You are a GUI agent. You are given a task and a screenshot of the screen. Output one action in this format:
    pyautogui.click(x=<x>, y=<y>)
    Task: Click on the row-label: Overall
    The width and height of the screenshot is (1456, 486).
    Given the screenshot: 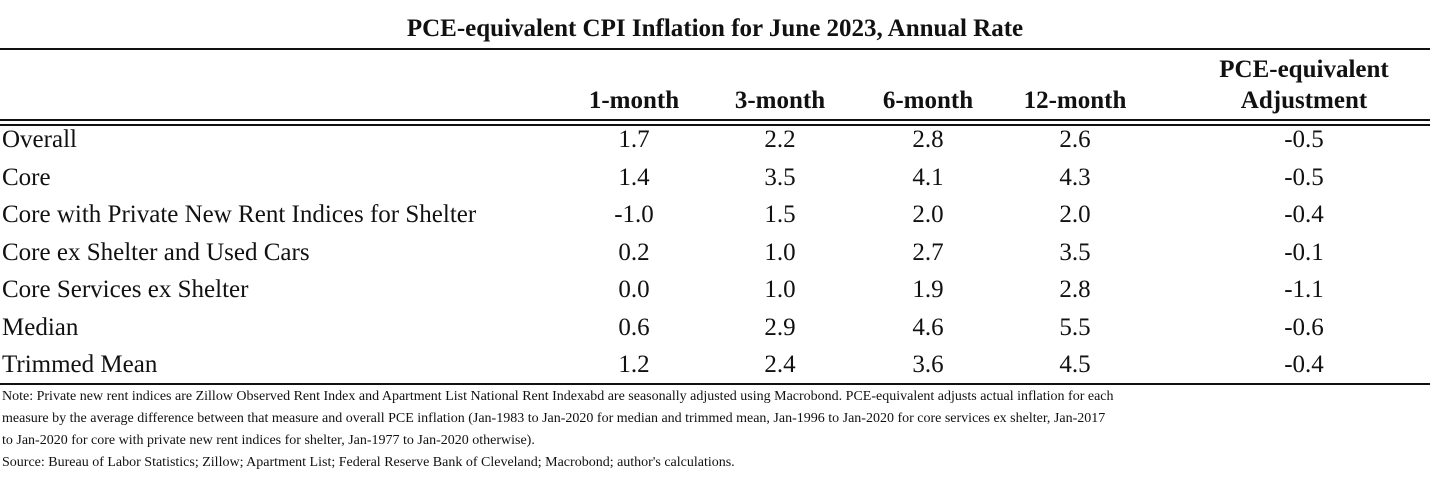 What is the action you would take?
    pyautogui.click(x=39, y=139)
    